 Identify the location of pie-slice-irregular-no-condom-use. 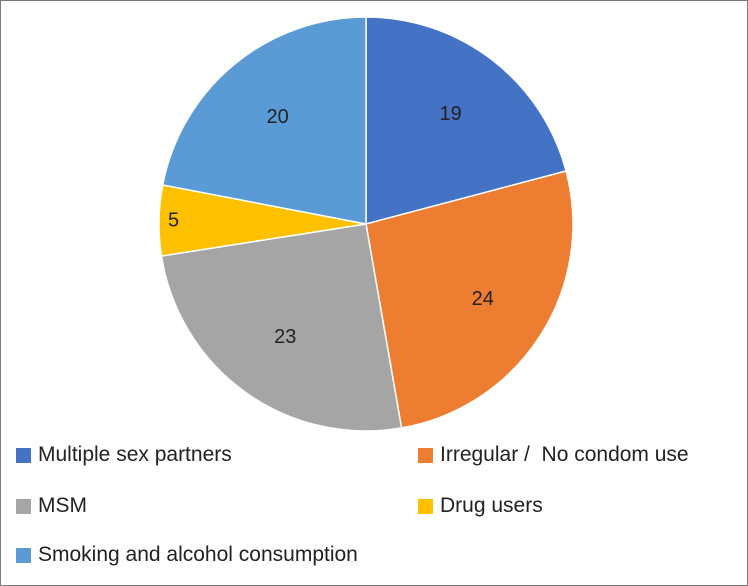
(469, 299).